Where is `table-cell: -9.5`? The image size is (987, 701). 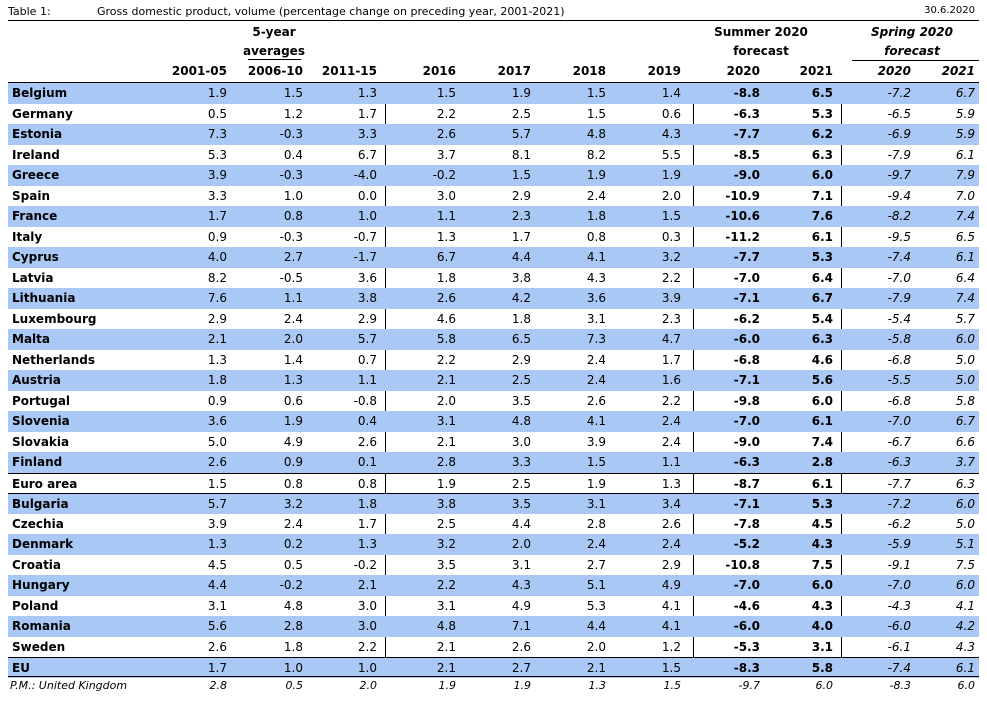 table-cell: -9.5 is located at coordinates (899, 236).